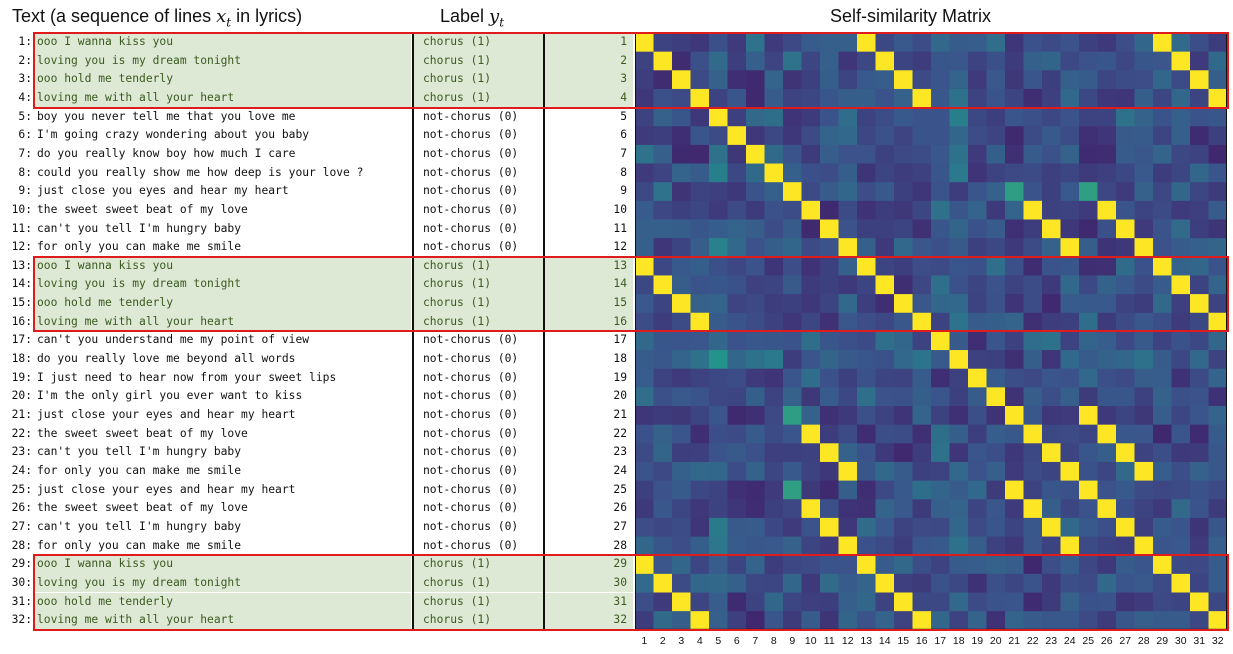 The width and height of the screenshot is (1233, 654). Describe the element at coordinates (1069, 641) in the screenshot. I see `x-tick-label: 24` at that location.